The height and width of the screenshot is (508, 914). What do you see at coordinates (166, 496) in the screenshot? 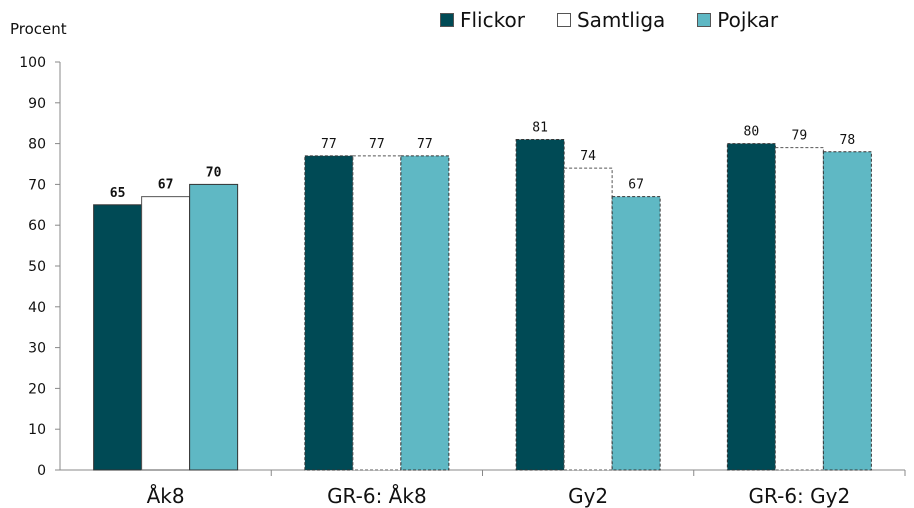
I see `x-tick-label: Åk8` at bounding box center [166, 496].